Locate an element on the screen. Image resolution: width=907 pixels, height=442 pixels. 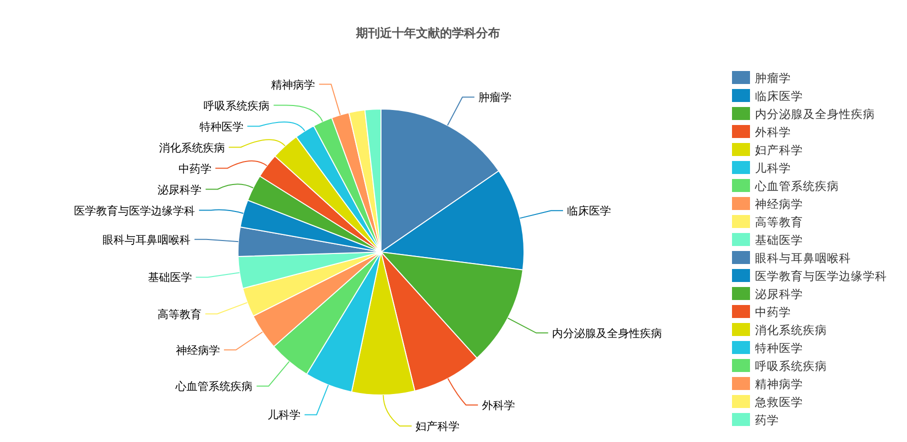
legend-label: 医学教育与医学边缘学科 is located at coordinates (821, 276).